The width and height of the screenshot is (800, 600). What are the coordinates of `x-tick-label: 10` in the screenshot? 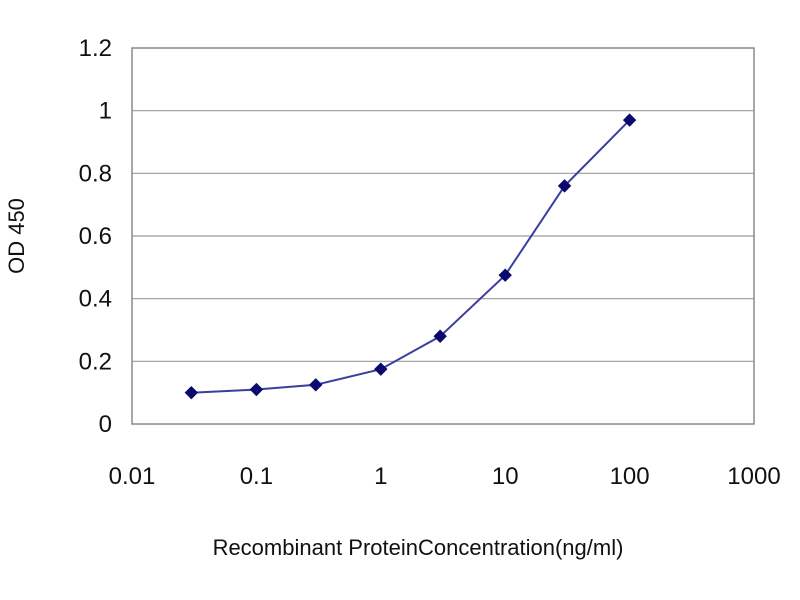 It's located at (505, 476).